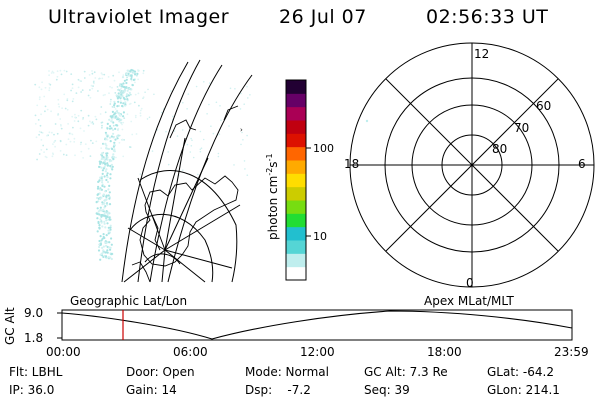 The width and height of the screenshot is (600, 400). What do you see at coordinates (323, 17) in the screenshot?
I see `date-label: 26 Jul 07` at bounding box center [323, 17].